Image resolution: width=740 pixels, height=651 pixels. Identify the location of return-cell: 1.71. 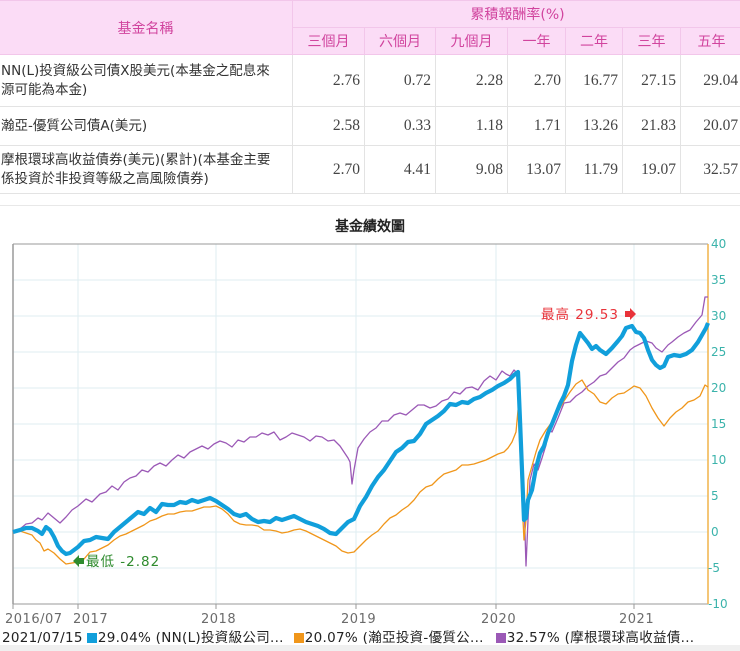
(536, 126).